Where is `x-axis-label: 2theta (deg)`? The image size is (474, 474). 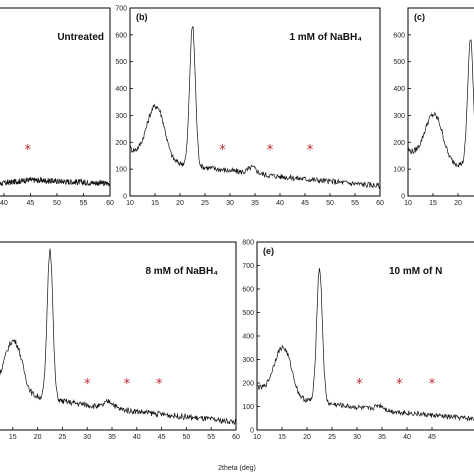 x-axis-label: 2theta (deg) is located at coordinates (237, 468).